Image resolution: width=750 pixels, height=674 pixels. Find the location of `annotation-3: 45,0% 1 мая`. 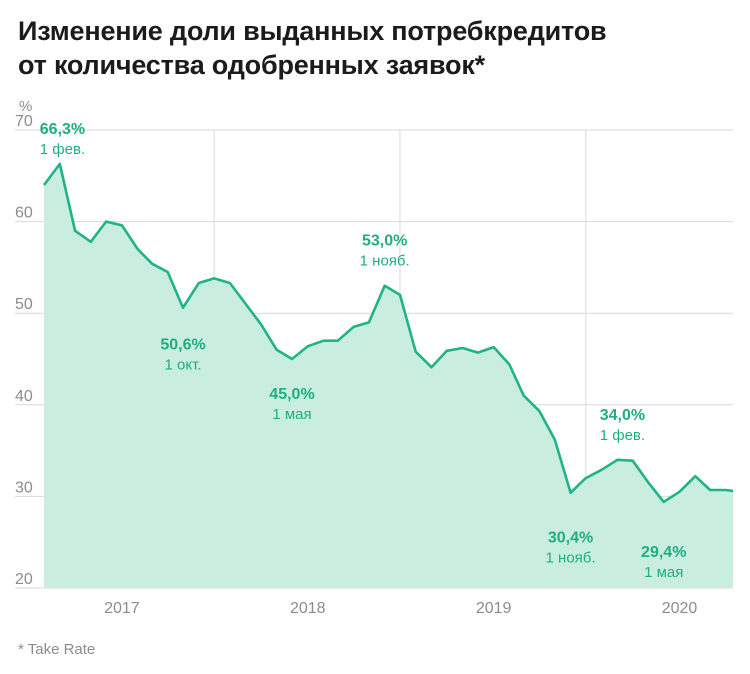

annotation-3: 45,0% 1 мая is located at coordinates (291, 404).